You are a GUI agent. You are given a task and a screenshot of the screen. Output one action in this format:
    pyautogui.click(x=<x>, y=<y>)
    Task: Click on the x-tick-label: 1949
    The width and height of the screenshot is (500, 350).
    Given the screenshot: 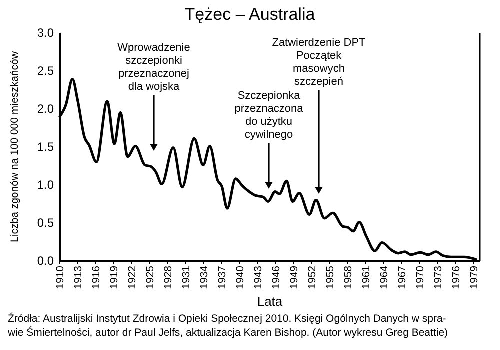 What is the action you would take?
    pyautogui.click(x=294, y=278)
    